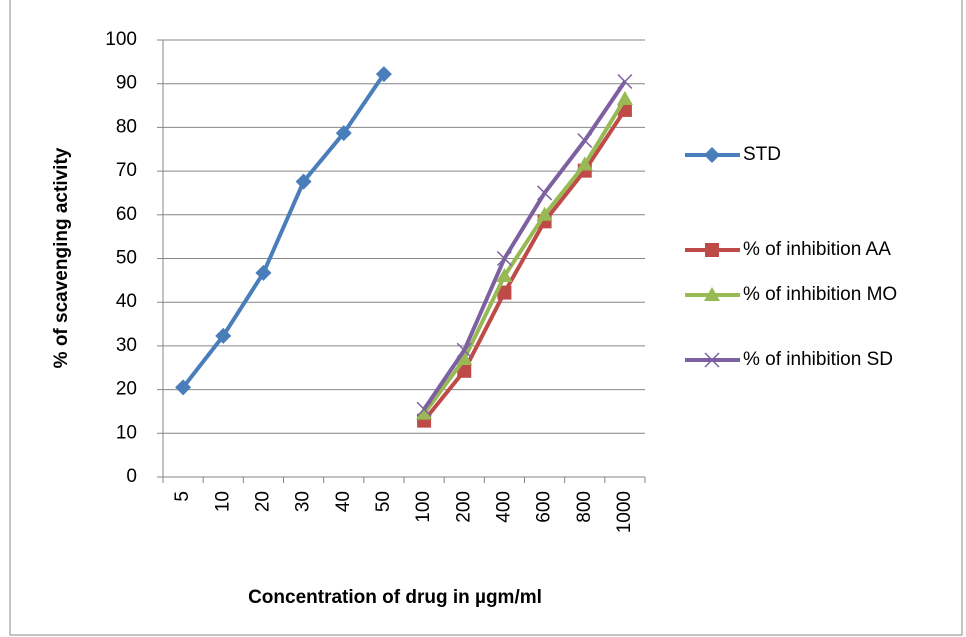  What do you see at coordinates (126, 432) in the screenshot?
I see `y-tick-label: 10` at bounding box center [126, 432].